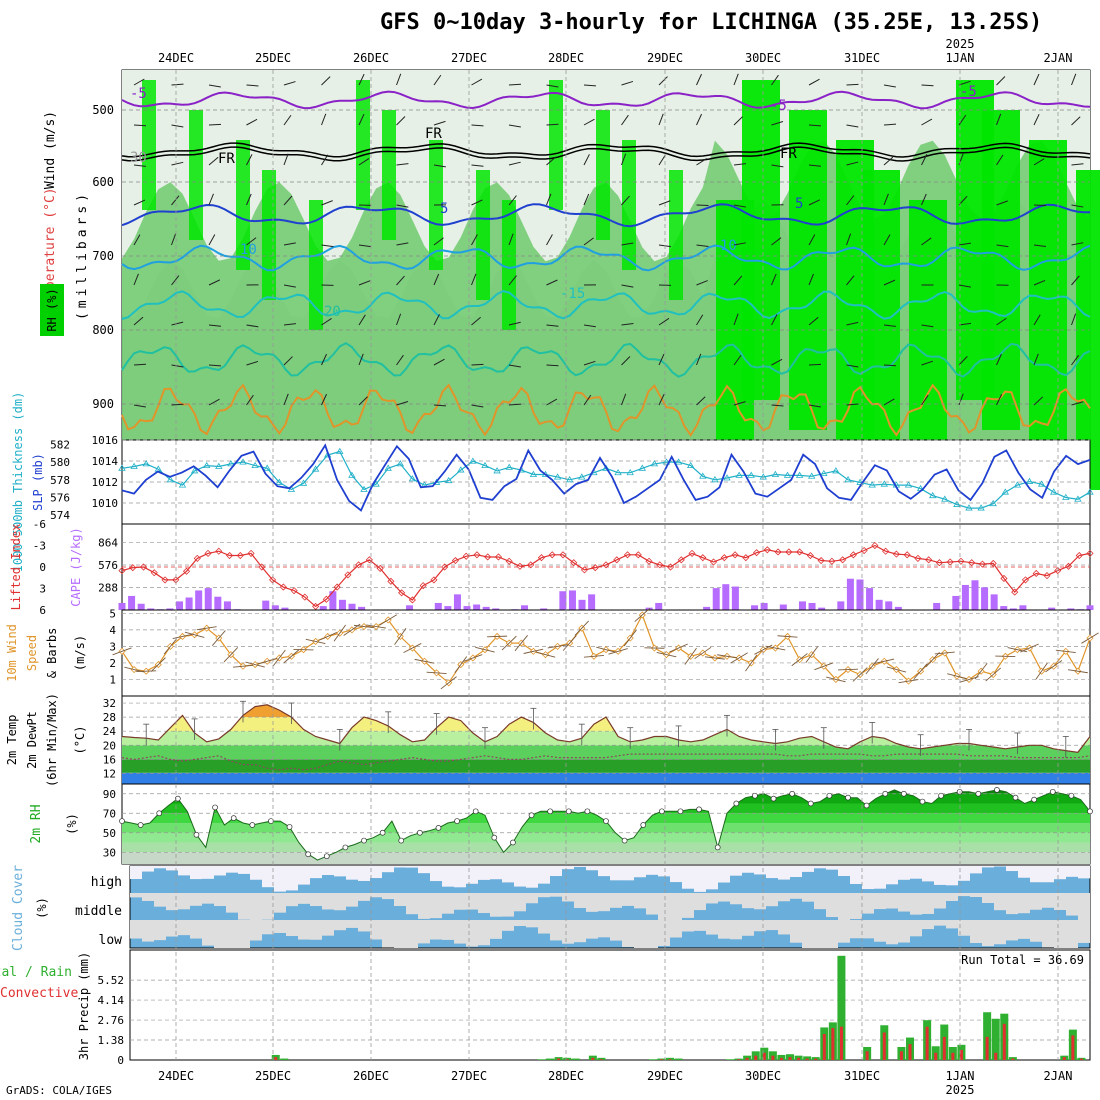 This screenshot has height=1100, width=1100. Describe the element at coordinates (52, 653) in the screenshot. I see `wind-ylabel-3: & Barbs` at that location.